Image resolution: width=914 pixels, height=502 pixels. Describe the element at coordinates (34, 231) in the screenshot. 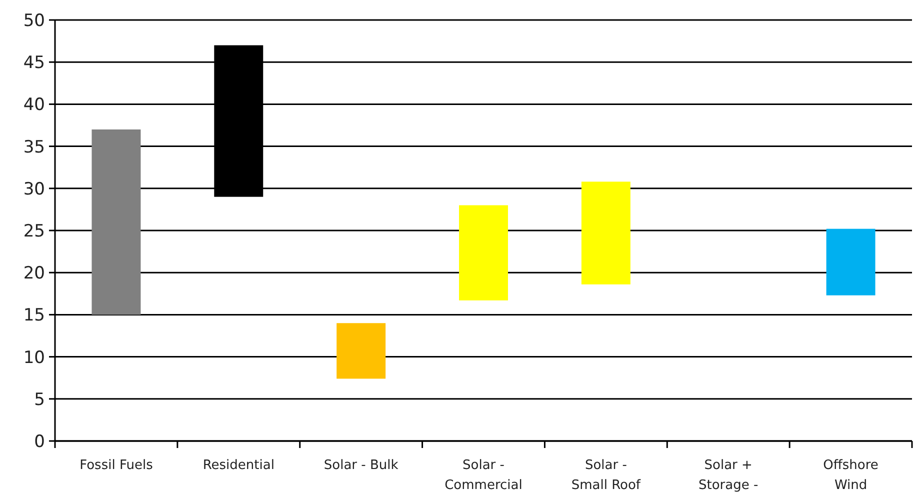

I see `y-tick-label: 25` at that location.